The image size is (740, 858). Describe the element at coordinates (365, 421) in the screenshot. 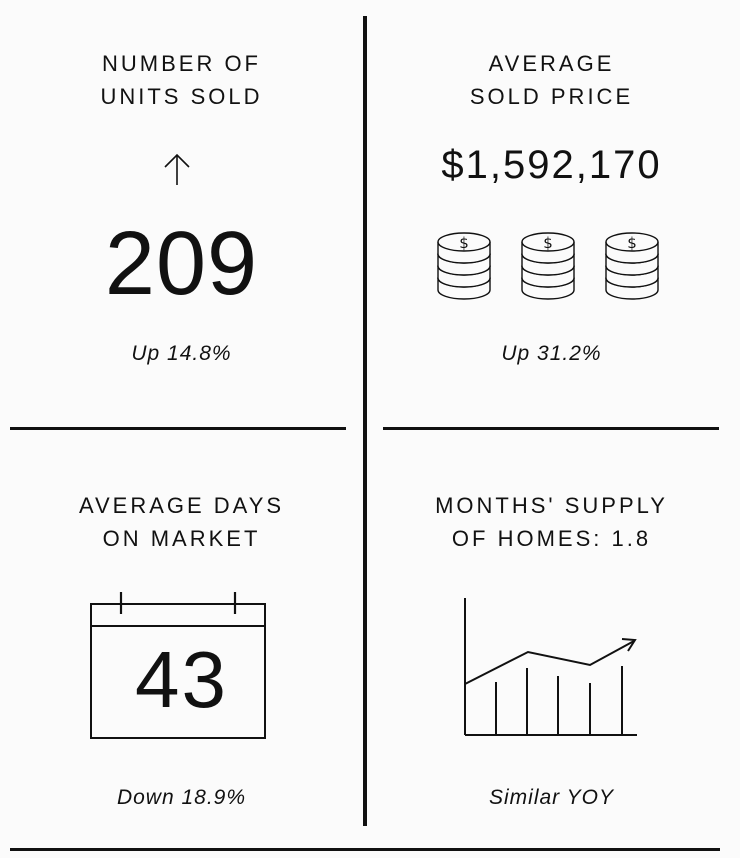

I see `vertical-divider` at that location.